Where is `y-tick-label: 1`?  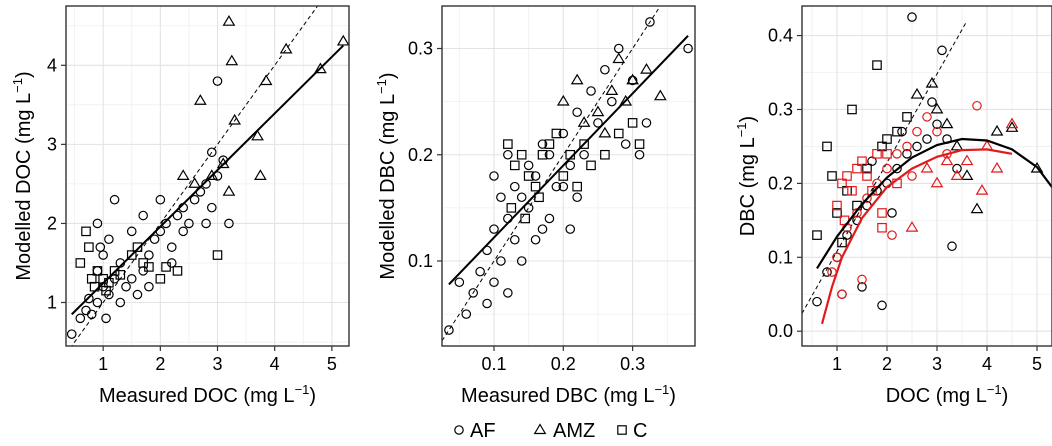 y-tick-label: 1 is located at coordinates (52, 303).